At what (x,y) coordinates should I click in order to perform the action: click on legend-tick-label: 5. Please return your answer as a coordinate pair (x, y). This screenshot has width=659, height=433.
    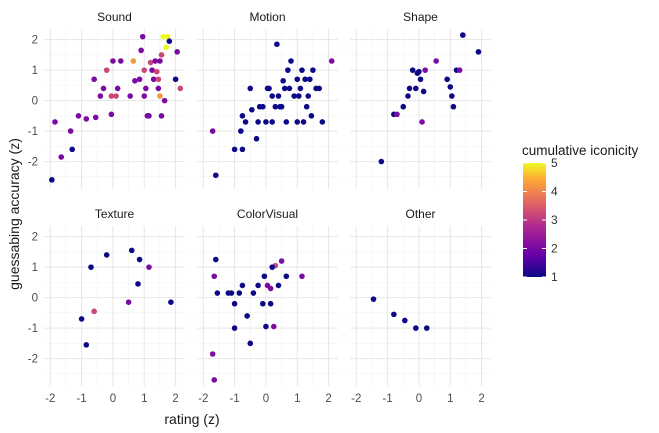
    Looking at the image, I should click on (554, 163).